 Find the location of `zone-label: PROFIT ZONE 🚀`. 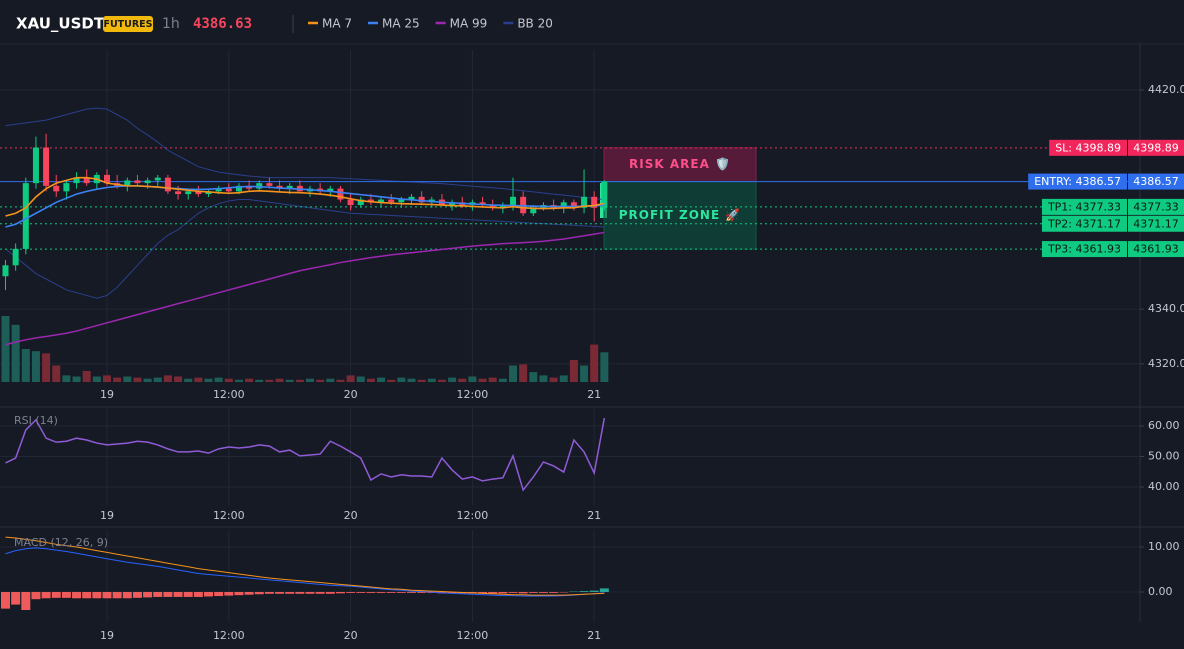

zone-label: PROFIT ZONE 🚀 is located at coordinates (680, 215).